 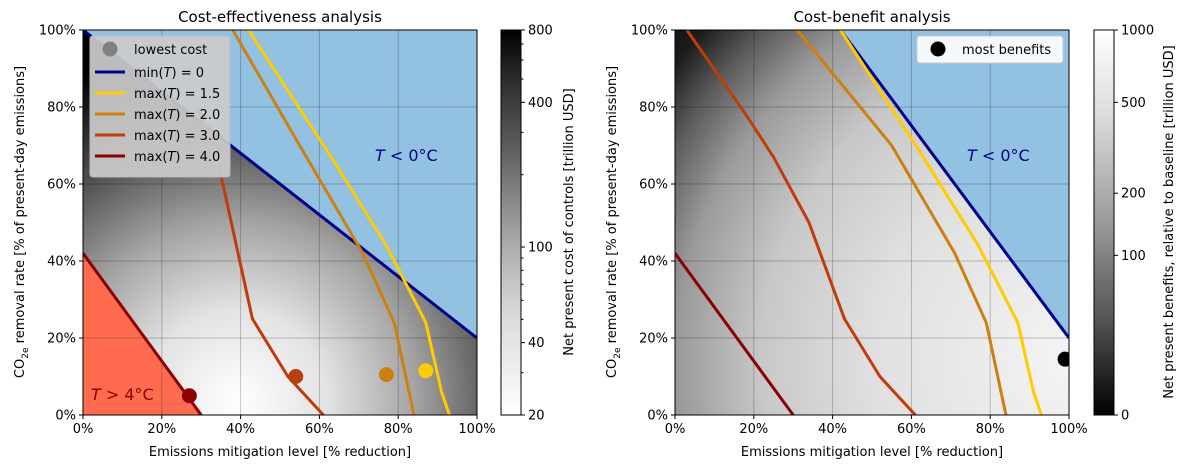 What do you see at coordinates (1006, 50) in the screenshot?
I see `legend-label-most-benefits: most benefits` at bounding box center [1006, 50].